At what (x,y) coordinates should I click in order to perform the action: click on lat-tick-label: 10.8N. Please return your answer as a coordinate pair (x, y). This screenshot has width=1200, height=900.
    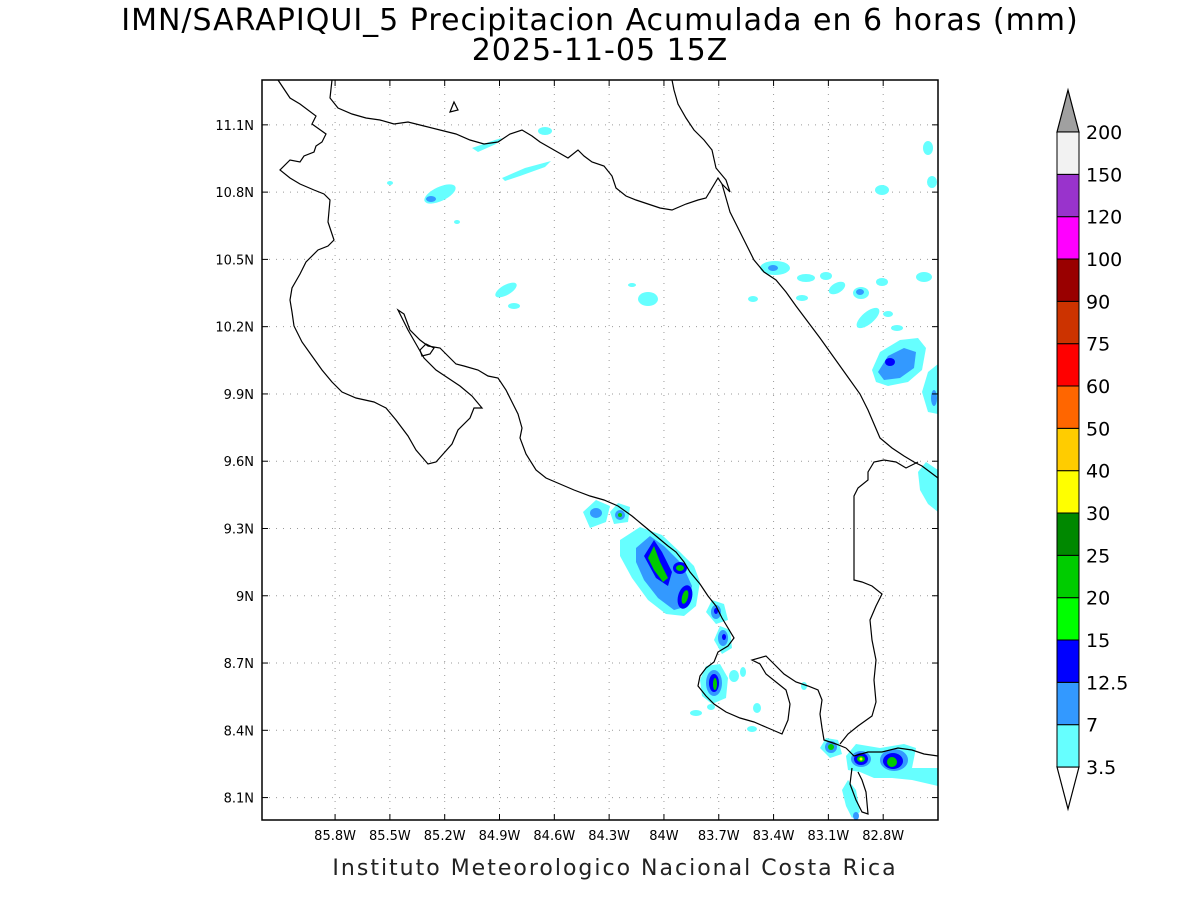
    Looking at the image, I should click on (234, 193).